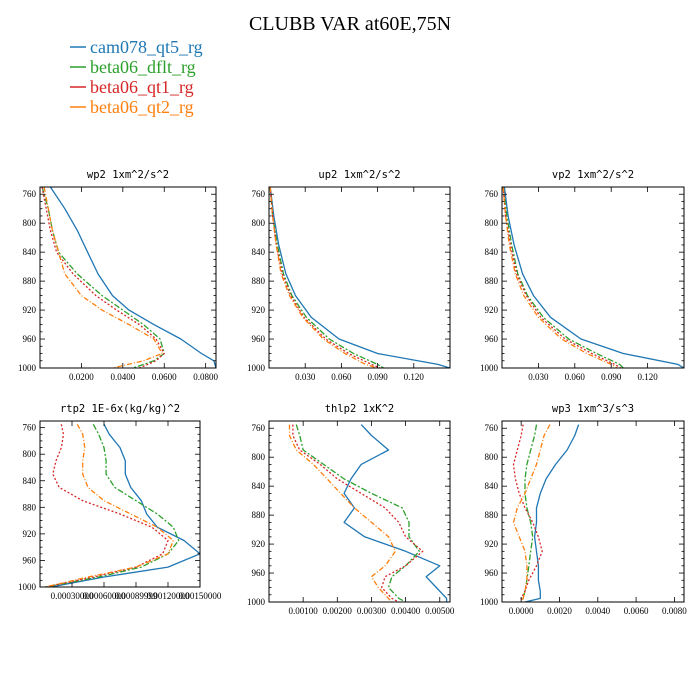 This screenshot has height=700, width=700. I want to click on x-tick-label: 0.0000, so click(521, 611).